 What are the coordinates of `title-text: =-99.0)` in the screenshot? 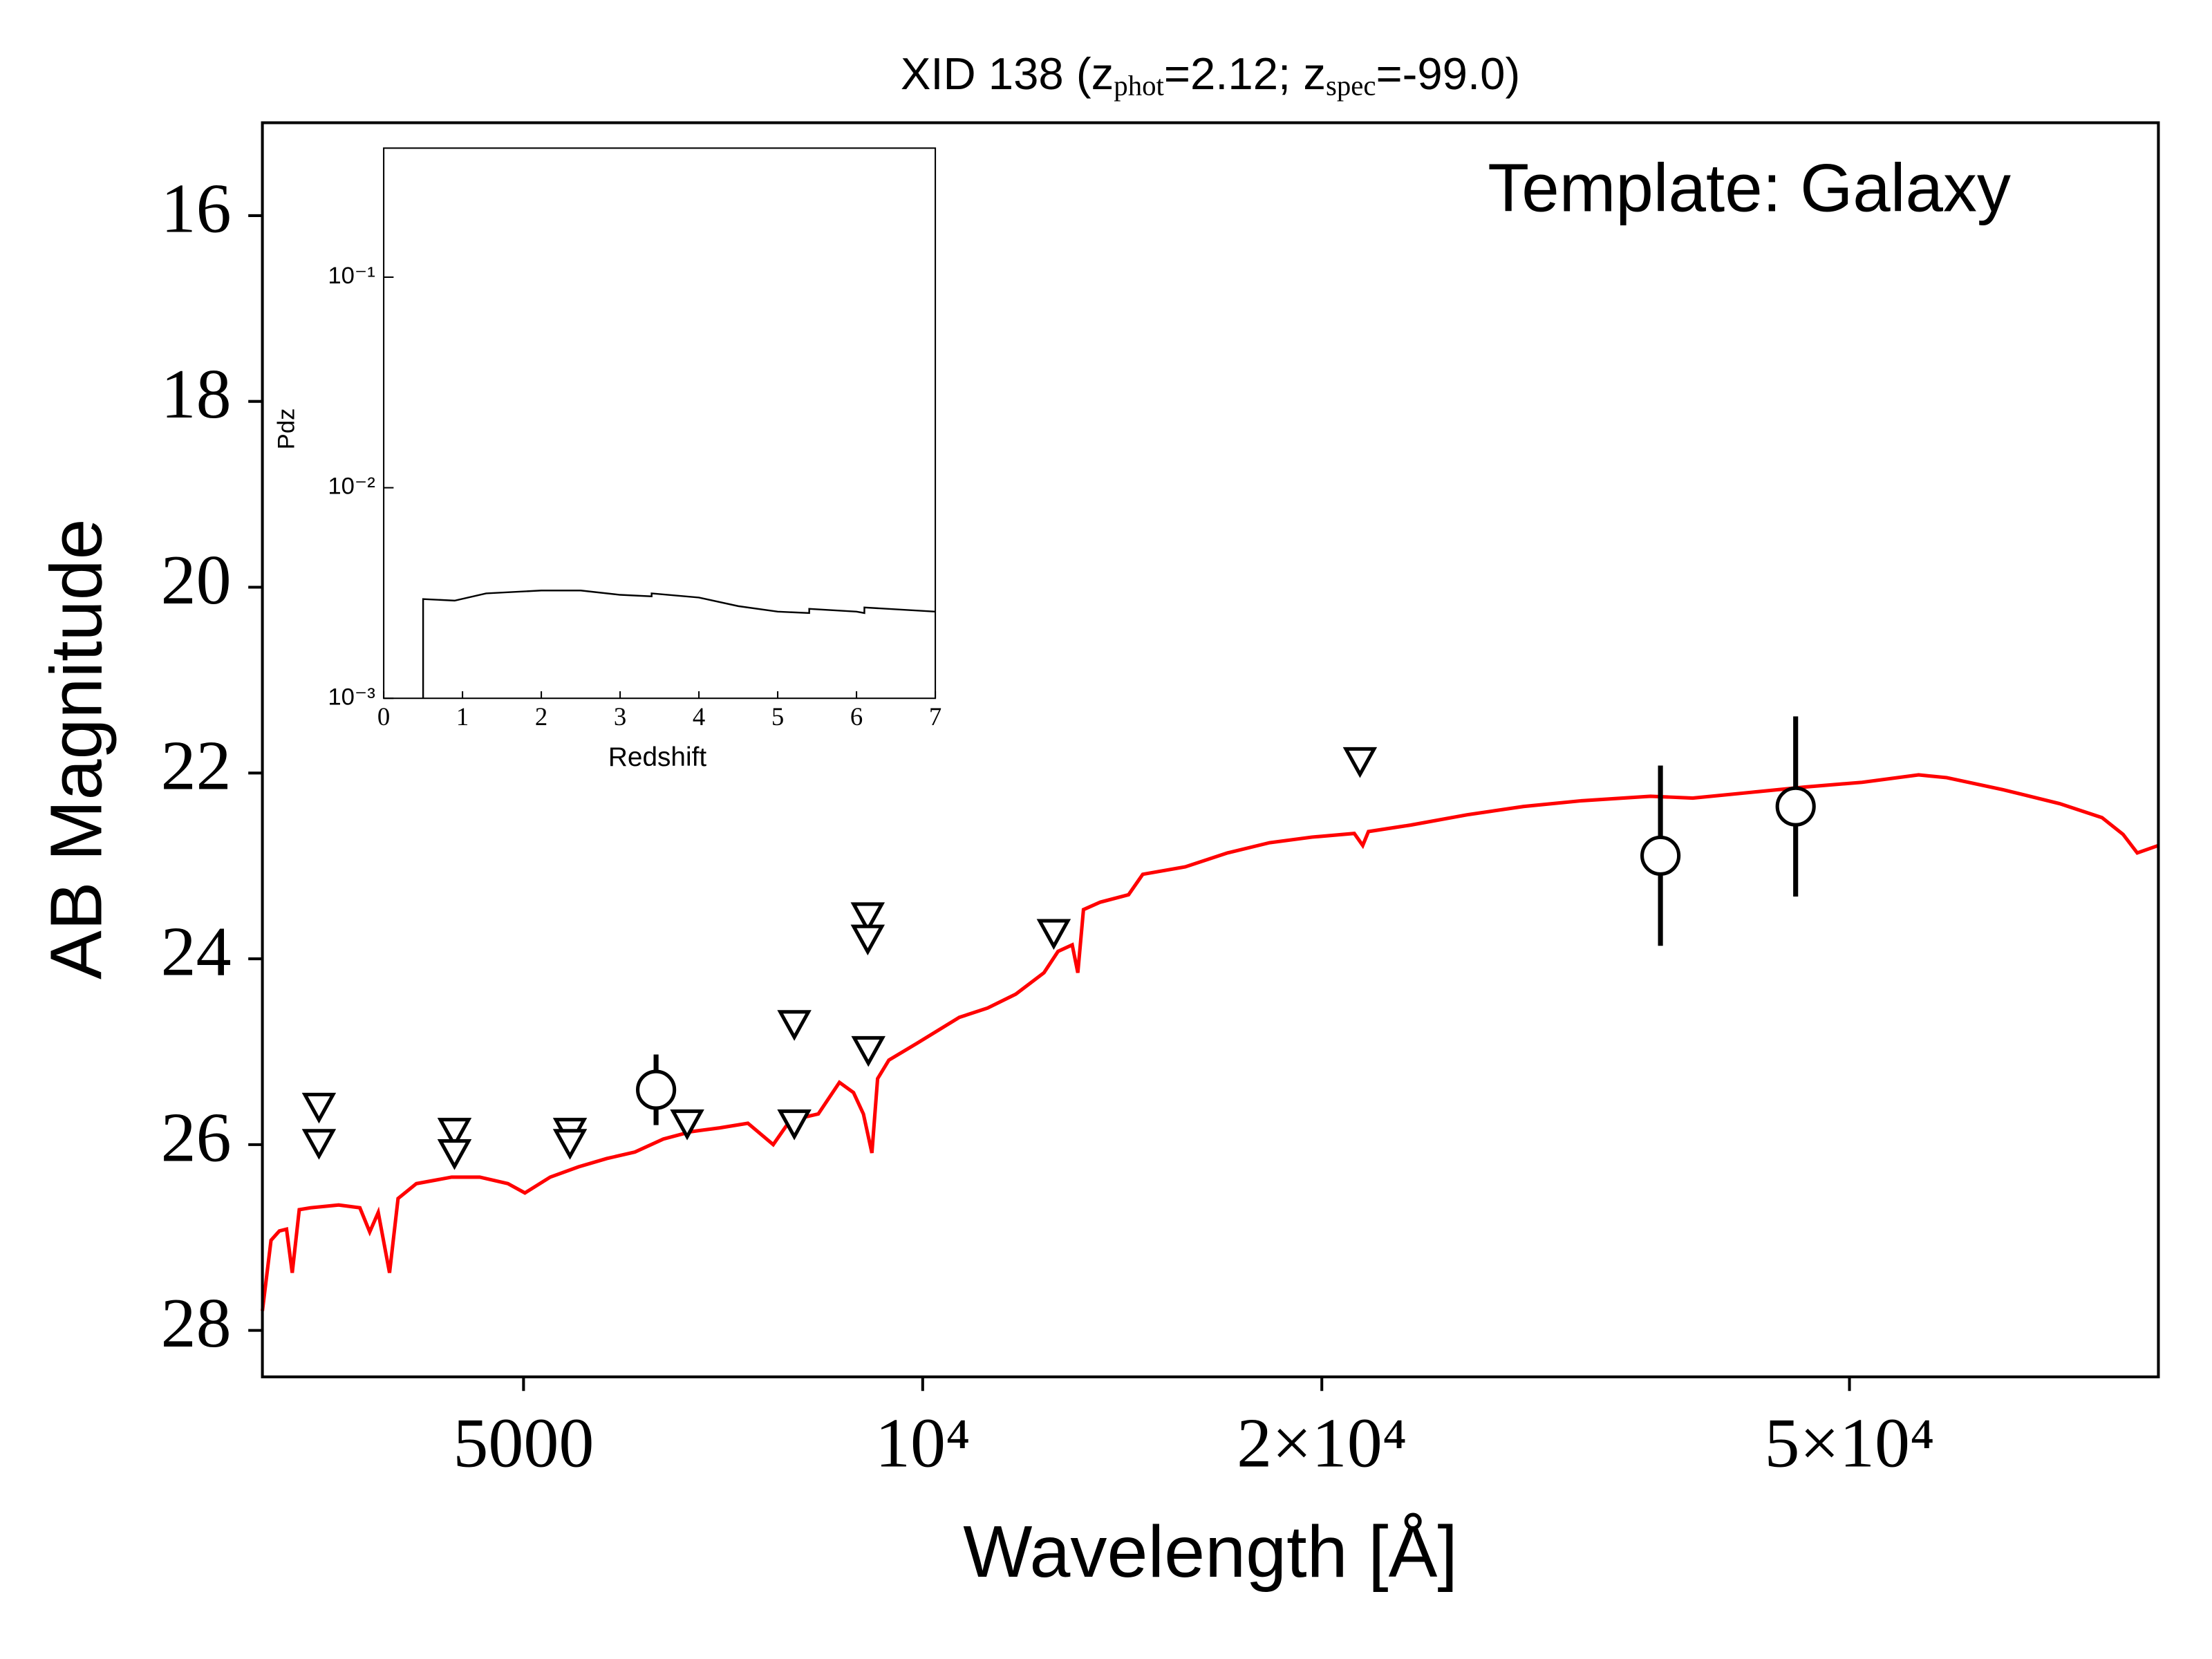 It's located at (1448, 73).